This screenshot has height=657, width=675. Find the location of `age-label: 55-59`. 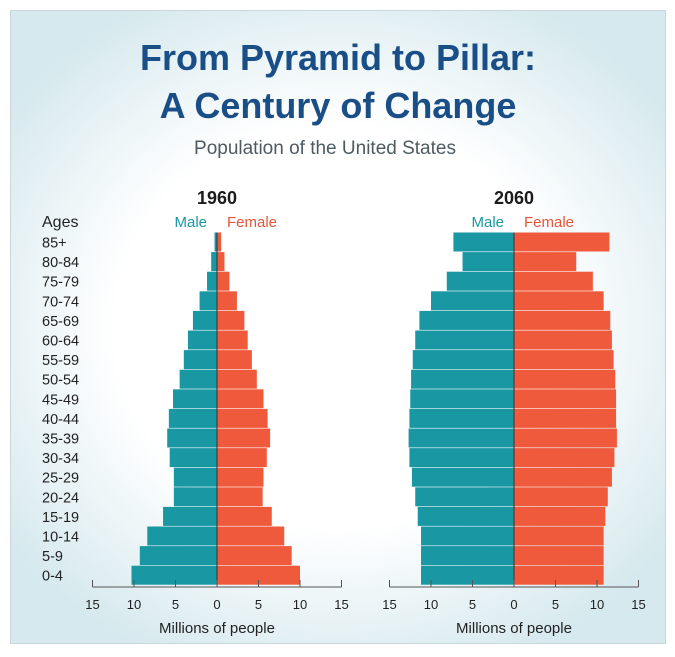

age-label: 55-59 is located at coordinates (60, 361).